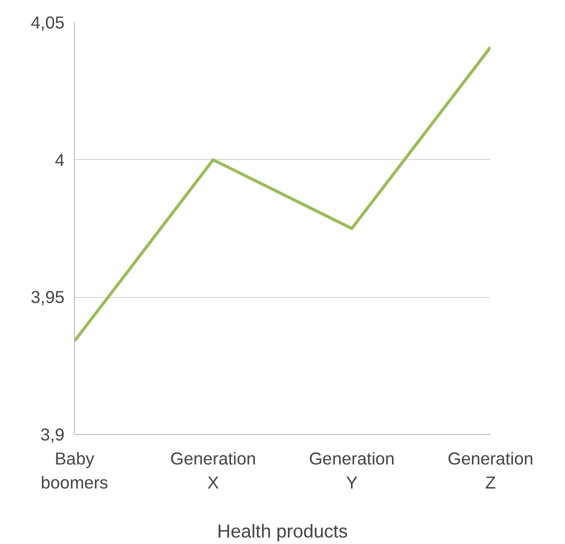 Image resolution: width=565 pixels, height=544 pixels. What do you see at coordinates (491, 470) in the screenshot?
I see `x-tick-label: Generation Z` at bounding box center [491, 470].